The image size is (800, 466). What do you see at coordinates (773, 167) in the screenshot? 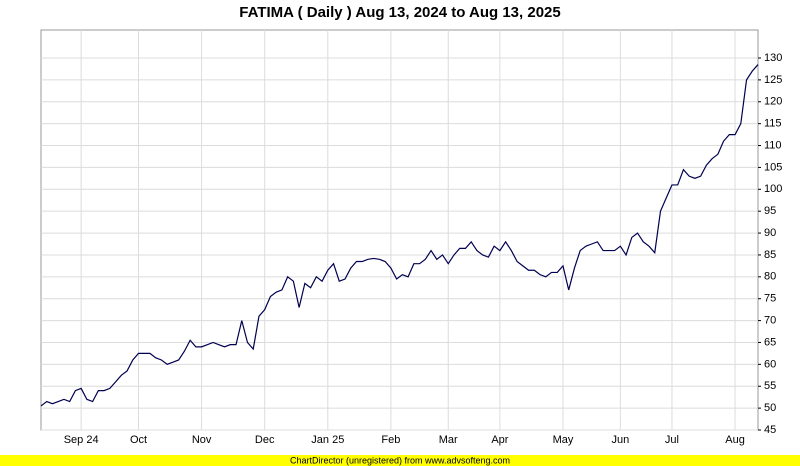
I see `y-tick-label: 105` at bounding box center [773, 167].